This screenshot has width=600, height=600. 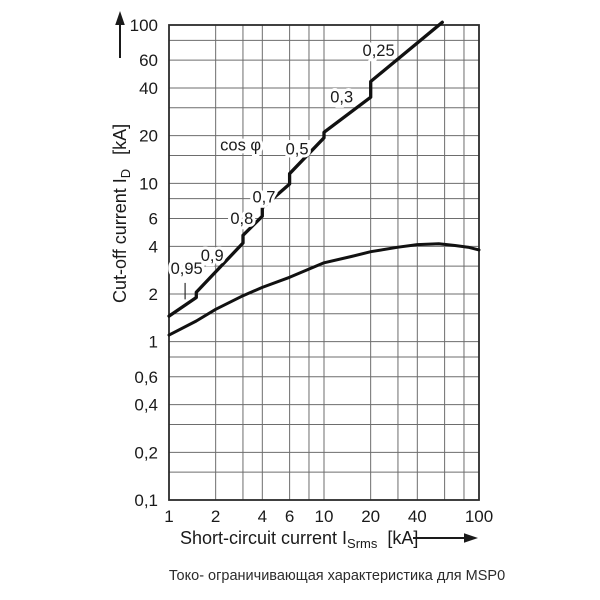 What do you see at coordinates (168, 516) in the screenshot?
I see `x-tick-label: 1` at bounding box center [168, 516].